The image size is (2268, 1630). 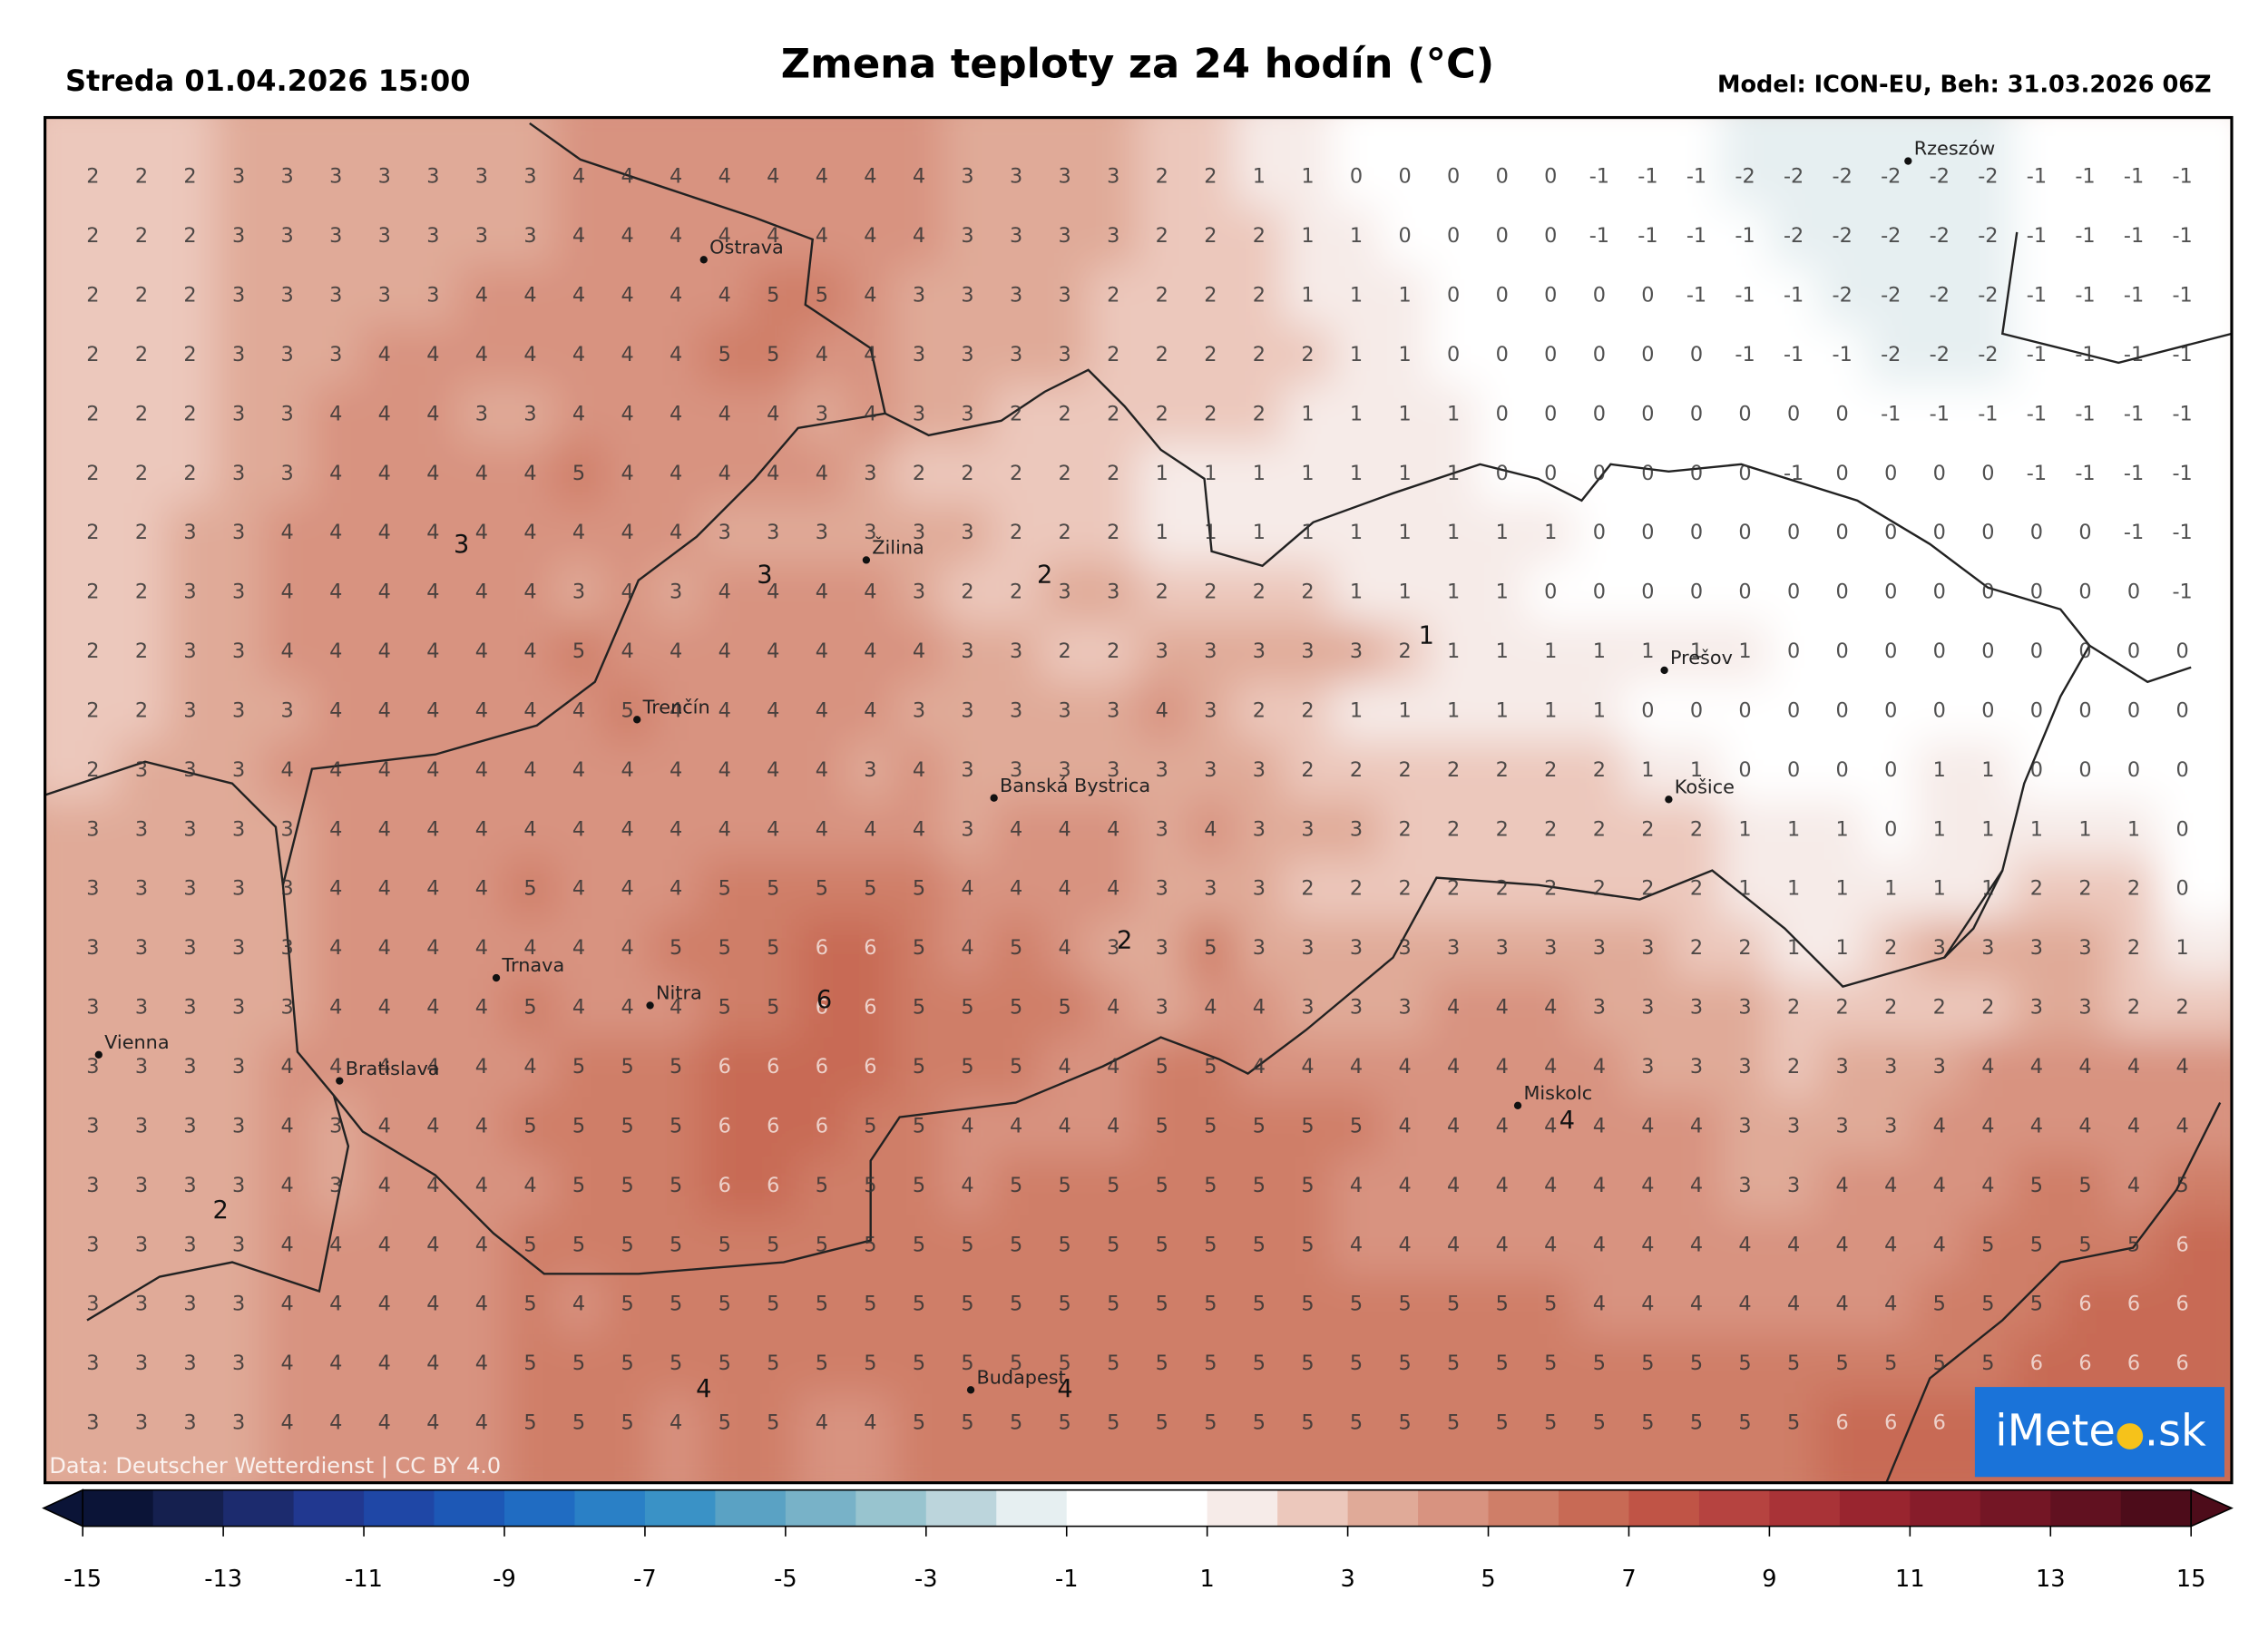 What do you see at coordinates (1138, 64) in the screenshot?
I see `header-title: Zmena teploty za 24 hodín (°C)` at bounding box center [1138, 64].